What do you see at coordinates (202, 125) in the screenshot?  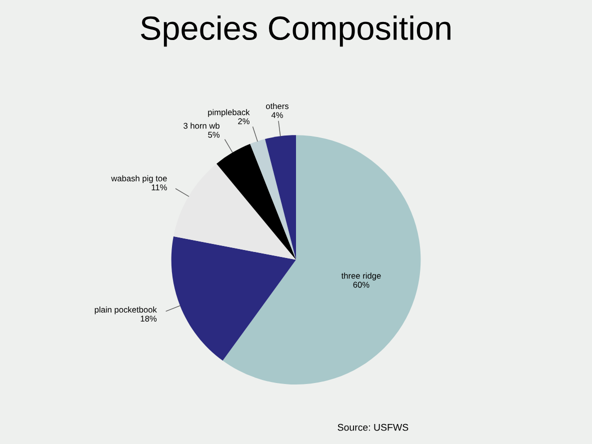 I see `slice-label: 3 horn wb` at bounding box center [202, 125].